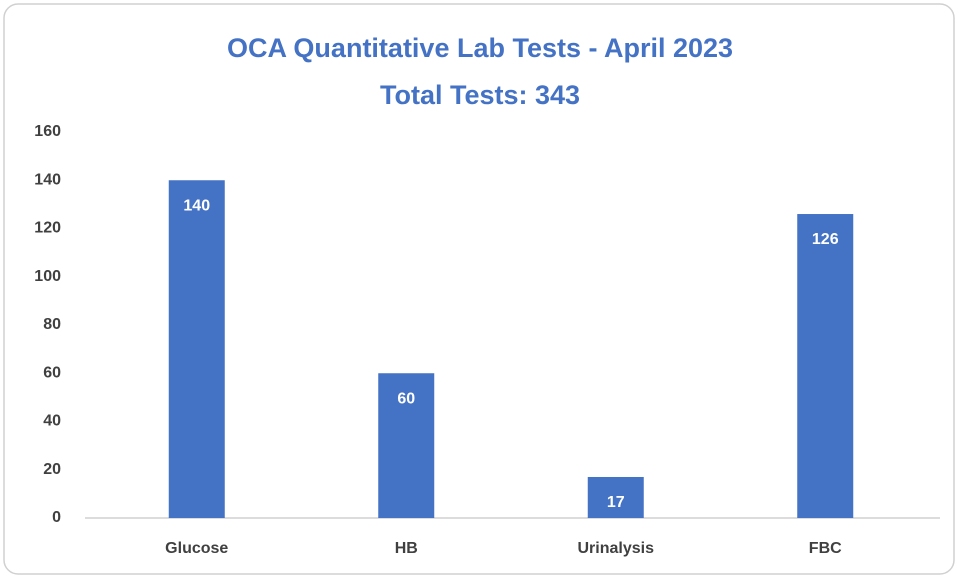  What do you see at coordinates (47, 131) in the screenshot?
I see `y-tick-label: 160` at bounding box center [47, 131].